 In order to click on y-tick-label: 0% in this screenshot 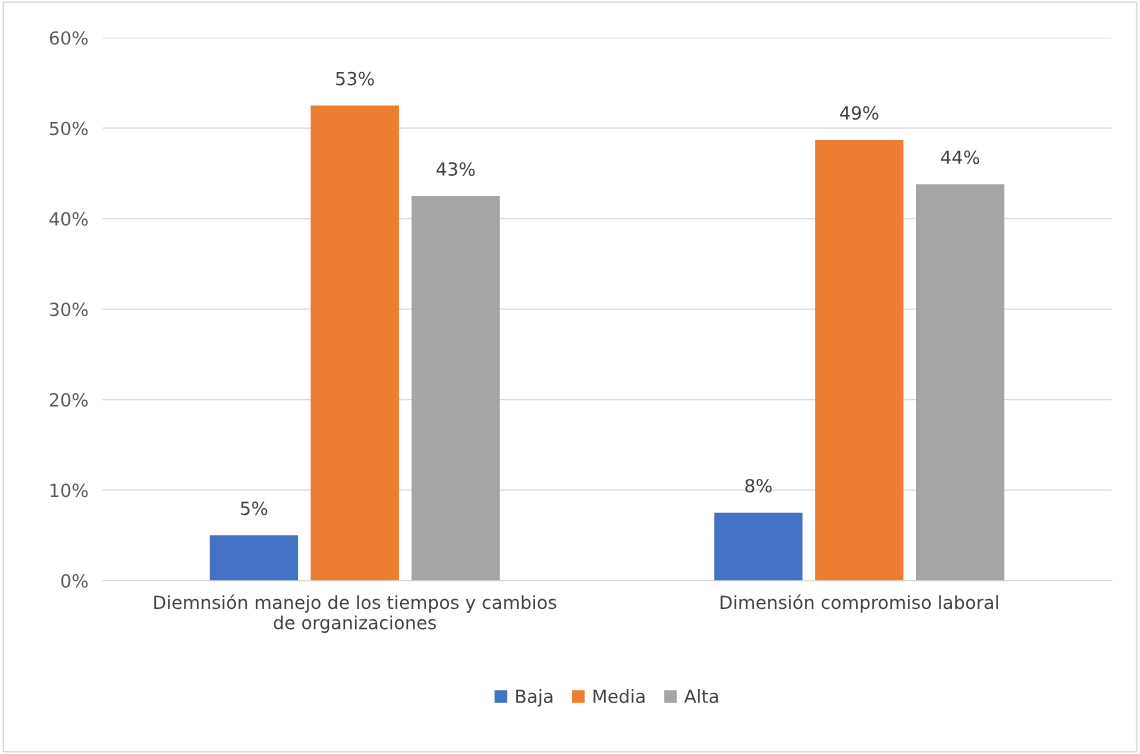, I will do `click(74, 581)`.